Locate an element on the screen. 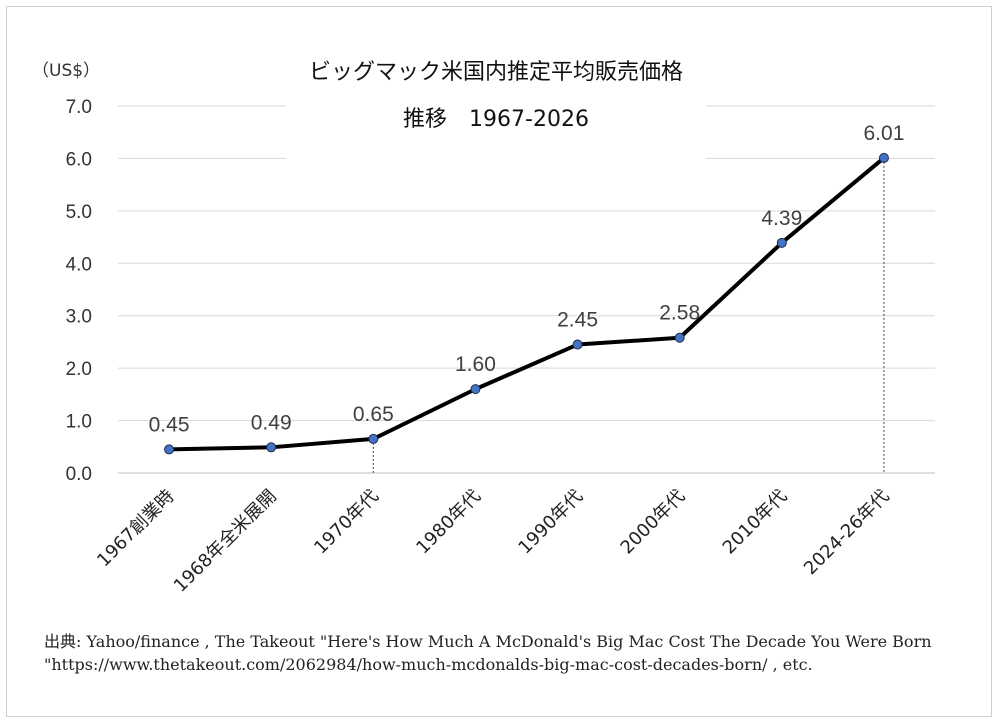  y-tick-label: 4.0 is located at coordinates (79, 264).